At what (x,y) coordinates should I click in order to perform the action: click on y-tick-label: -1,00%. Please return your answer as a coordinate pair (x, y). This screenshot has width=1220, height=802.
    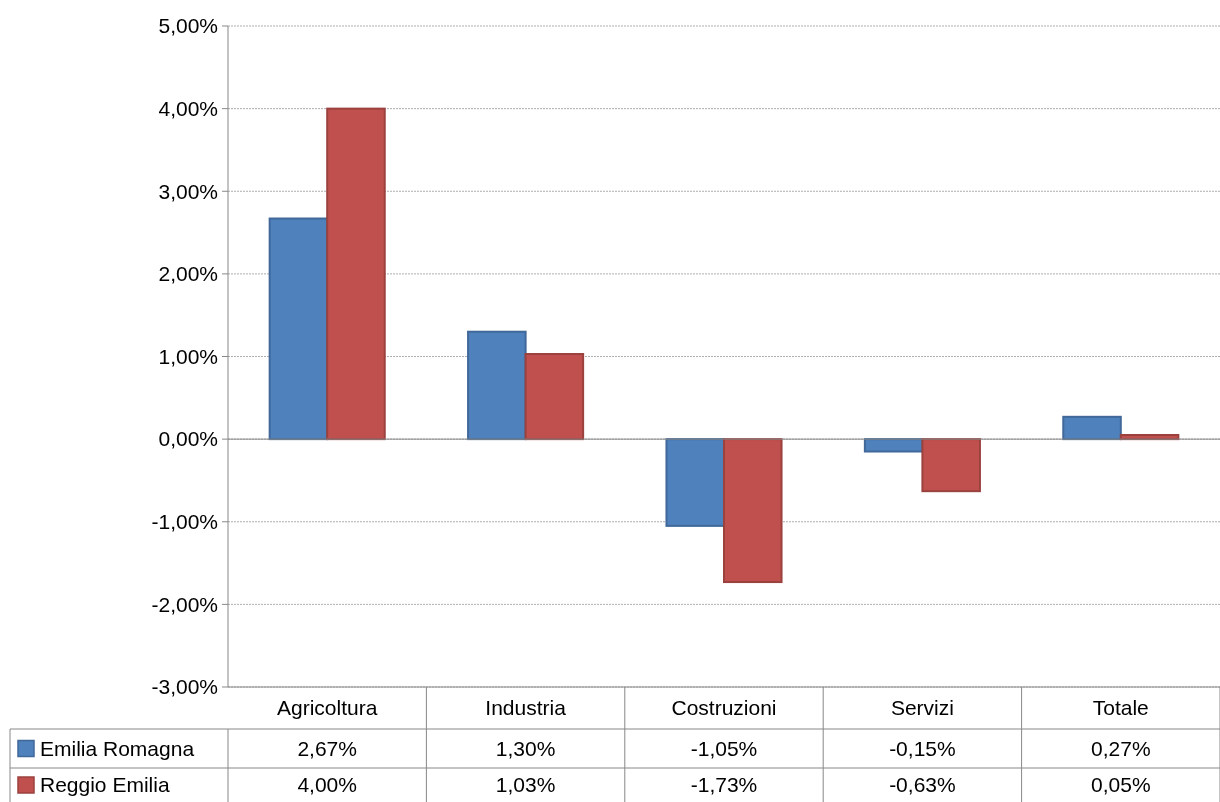
    Looking at the image, I should click on (184, 522).